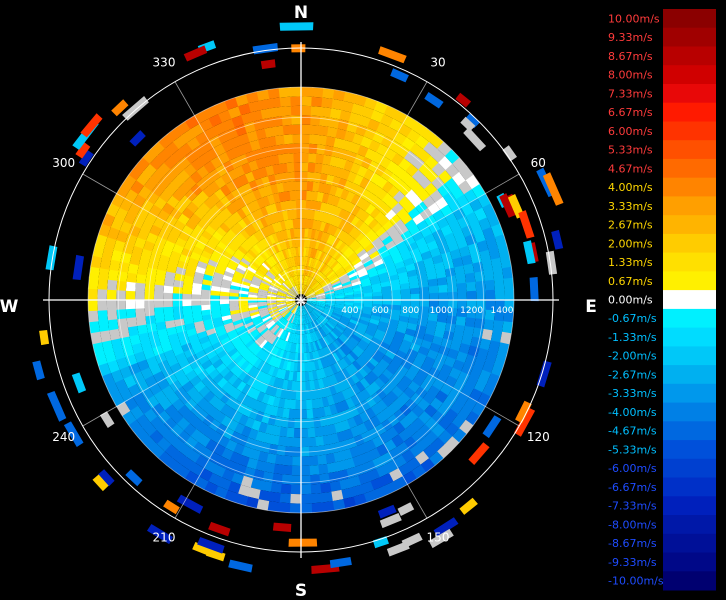 The width and height of the screenshot is (726, 600). What do you see at coordinates (689, 468) in the screenshot?
I see `colorbar-swatch` at bounding box center [689, 468].